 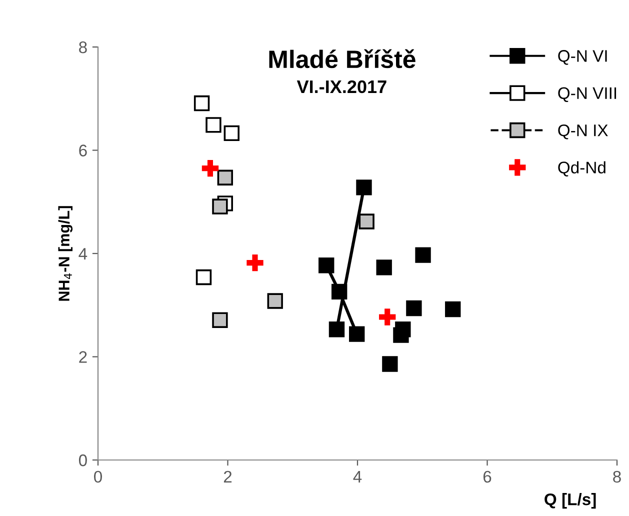 I want to click on y-tick-label: 0, so click(x=82, y=460).